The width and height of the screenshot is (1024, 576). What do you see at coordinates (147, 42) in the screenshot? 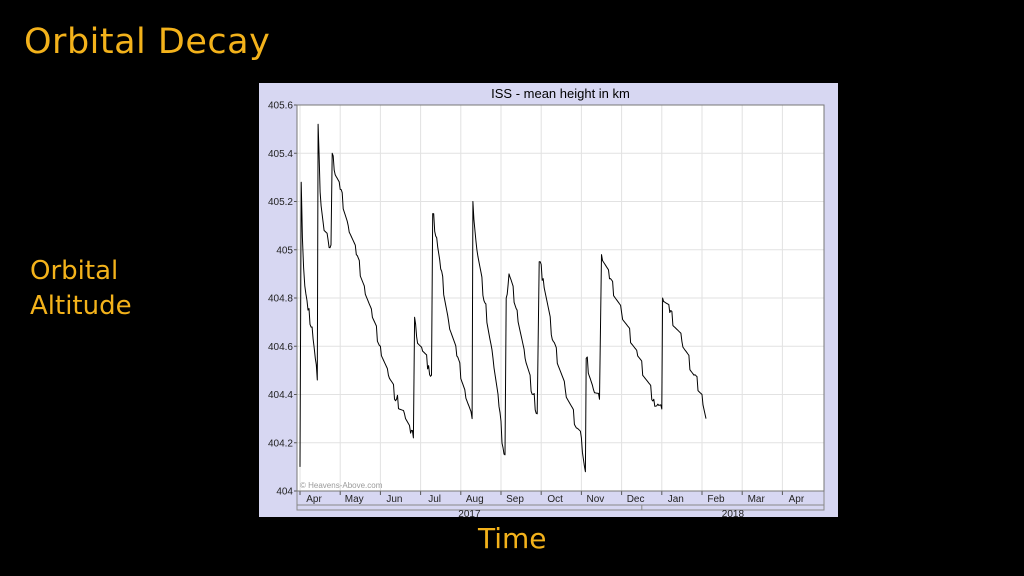
I see `slide-title: Orbital Decay` at bounding box center [147, 42].